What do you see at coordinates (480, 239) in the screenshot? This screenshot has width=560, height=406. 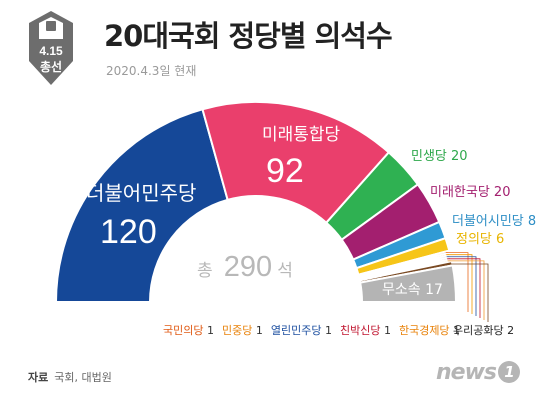 I see `label-justice: 정의당 6` at bounding box center [480, 239].